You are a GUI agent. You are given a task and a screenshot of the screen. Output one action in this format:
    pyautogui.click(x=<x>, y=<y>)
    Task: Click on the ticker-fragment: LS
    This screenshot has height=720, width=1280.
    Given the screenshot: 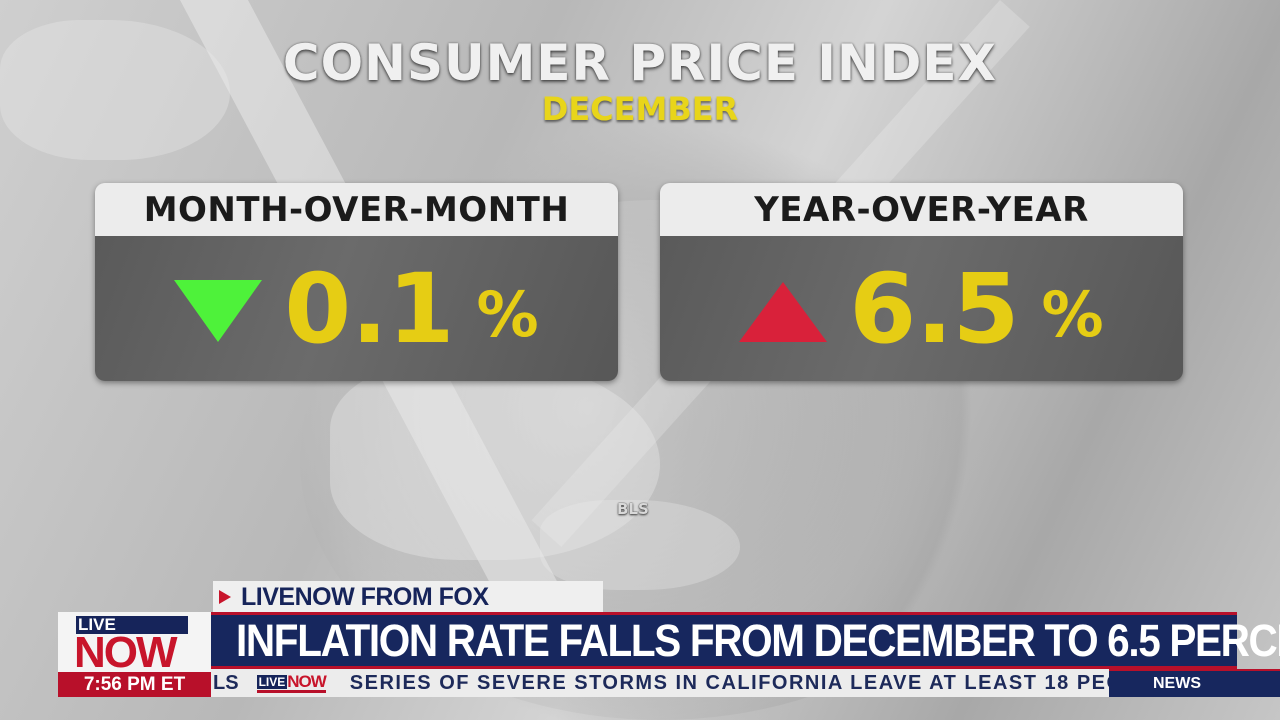 What is the action you would take?
    pyautogui.click(x=226, y=682)
    